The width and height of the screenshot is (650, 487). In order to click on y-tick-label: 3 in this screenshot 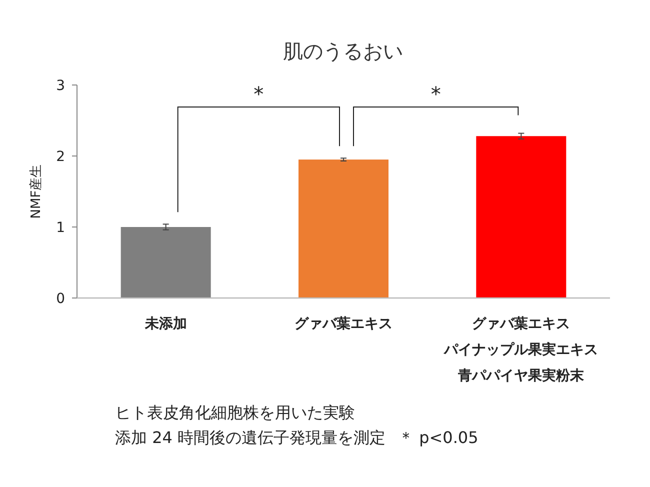, I will do `click(60, 86)`.